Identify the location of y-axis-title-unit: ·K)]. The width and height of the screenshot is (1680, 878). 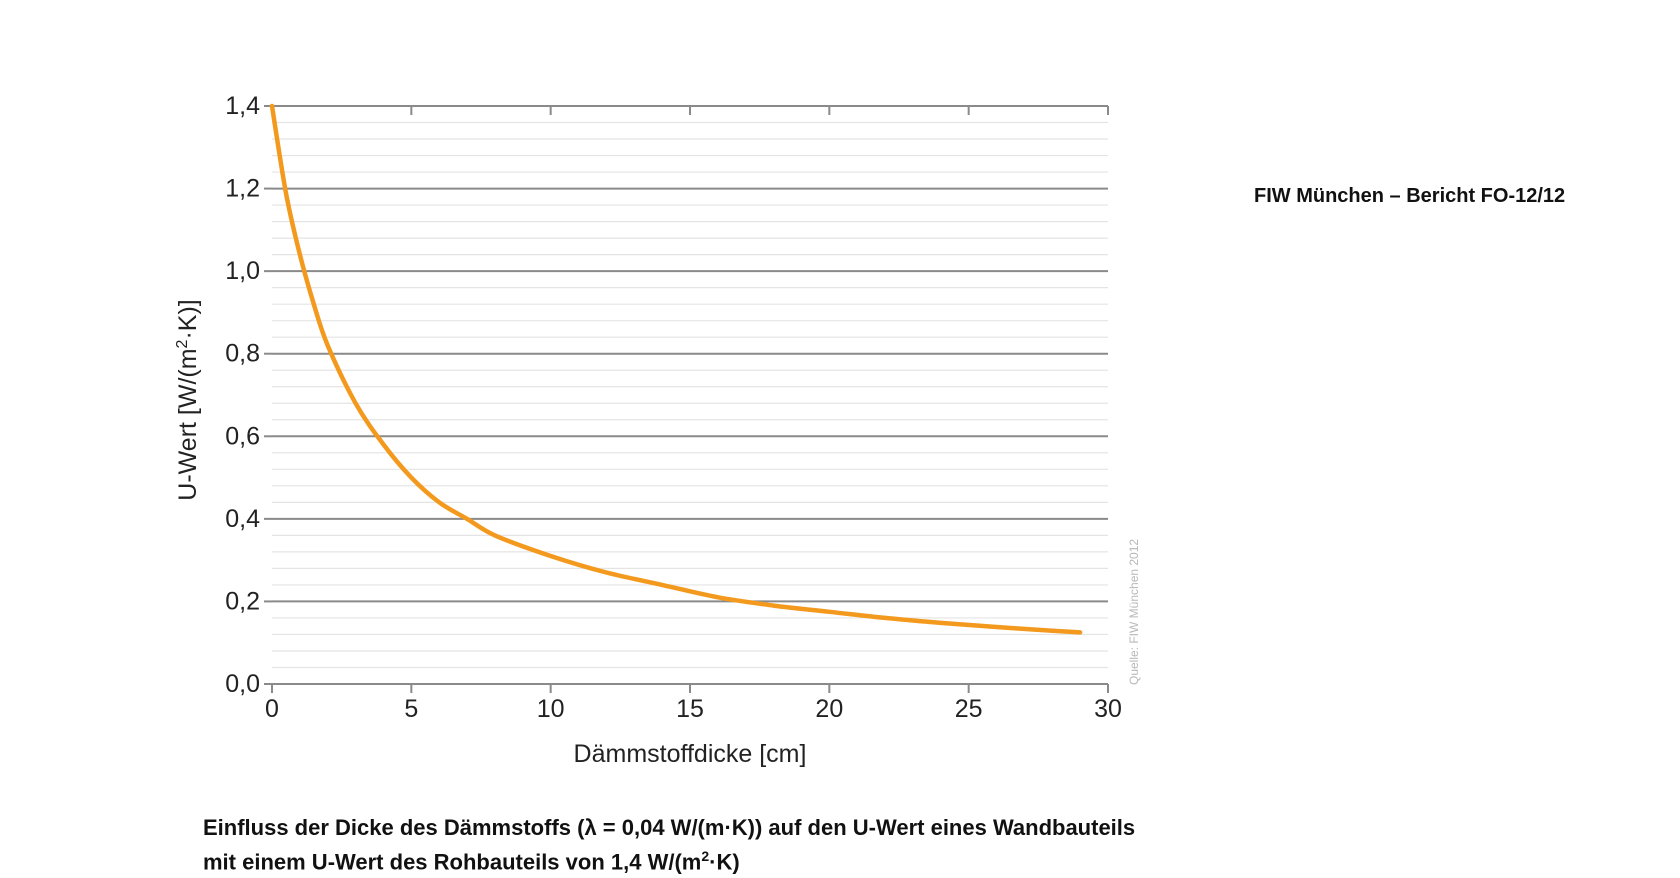
(188, 319).